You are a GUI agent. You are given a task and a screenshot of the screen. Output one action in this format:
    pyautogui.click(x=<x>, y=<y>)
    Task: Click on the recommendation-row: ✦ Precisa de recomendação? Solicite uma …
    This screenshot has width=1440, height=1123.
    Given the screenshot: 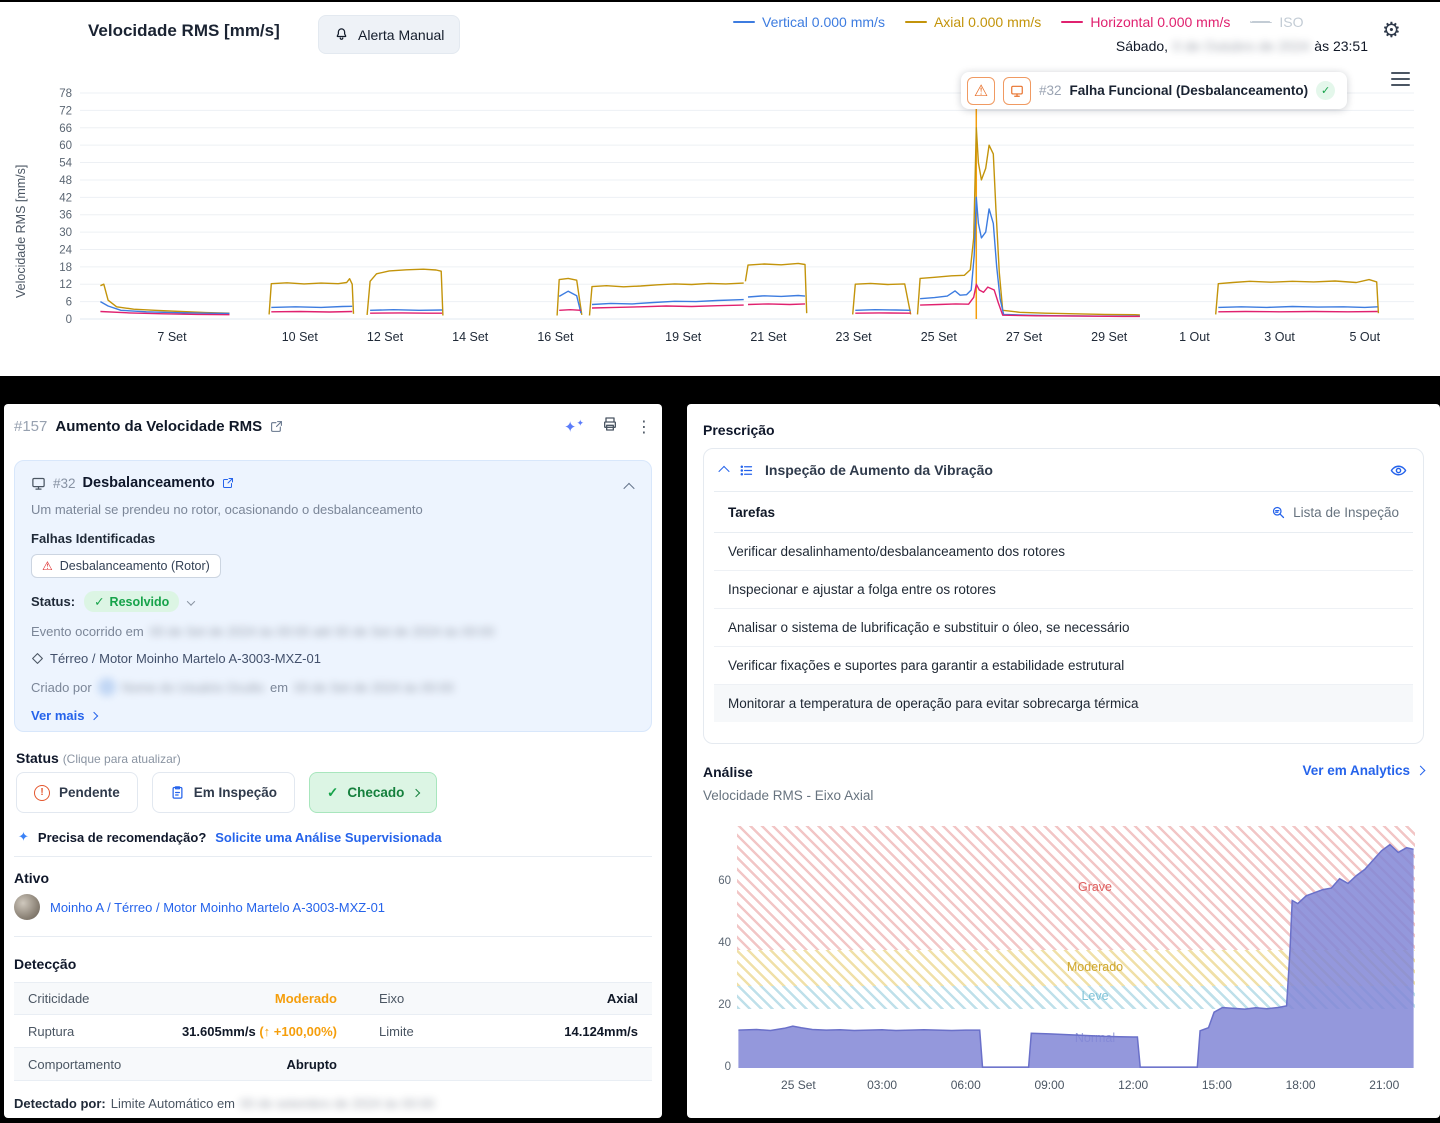 What is the action you would take?
    pyautogui.click(x=230, y=837)
    